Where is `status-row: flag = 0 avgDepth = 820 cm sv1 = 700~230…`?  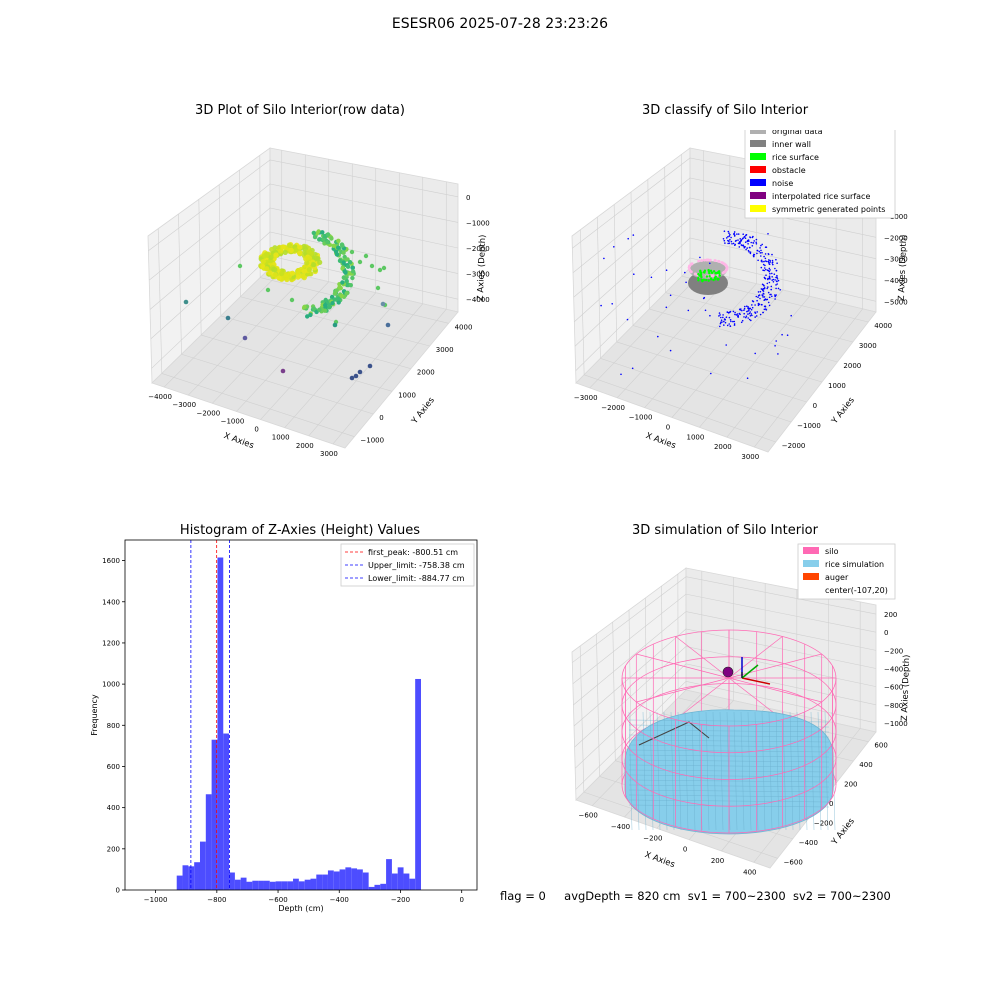 status-row: flag = 0 avgDepth = 820 cm sv1 = 700~230… is located at coordinates (710, 896).